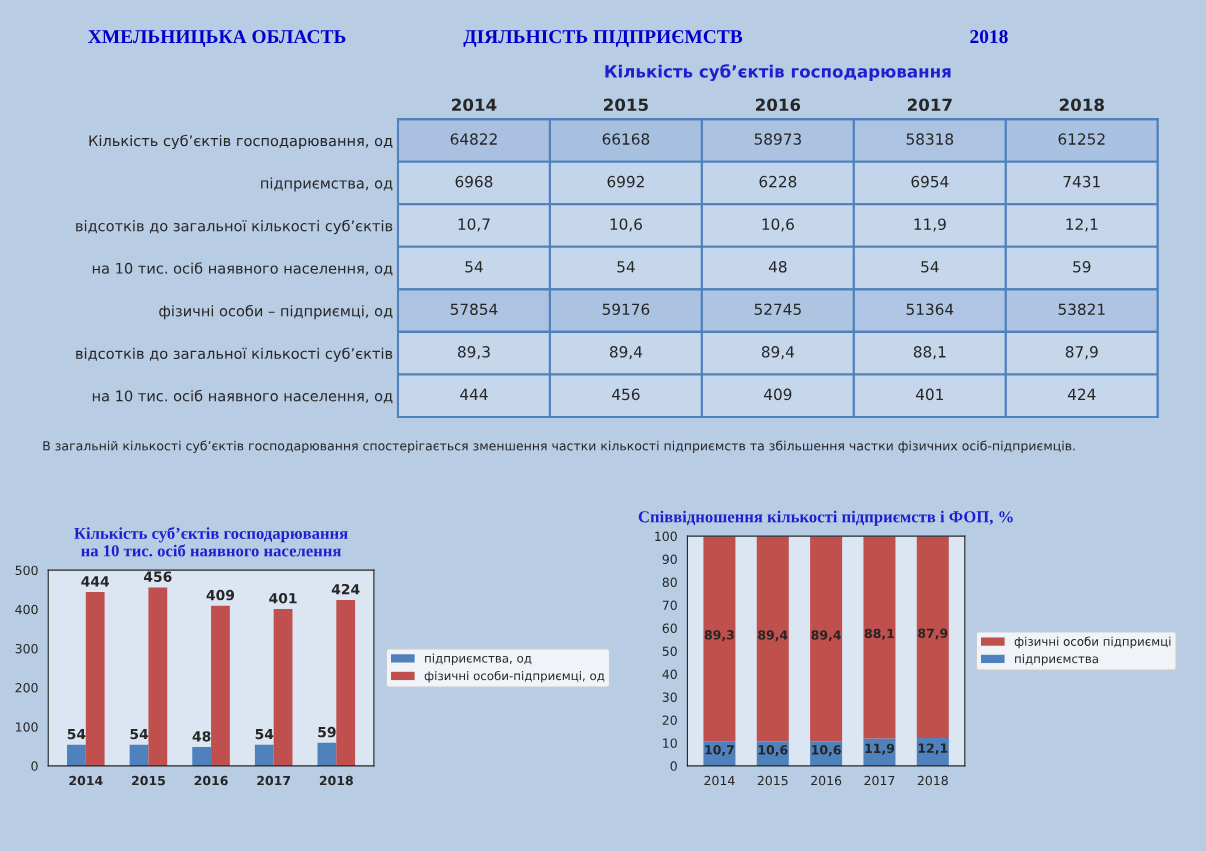 This screenshot has height=851, width=1206. I want to click on data-label: 7431, so click(1081, 181).